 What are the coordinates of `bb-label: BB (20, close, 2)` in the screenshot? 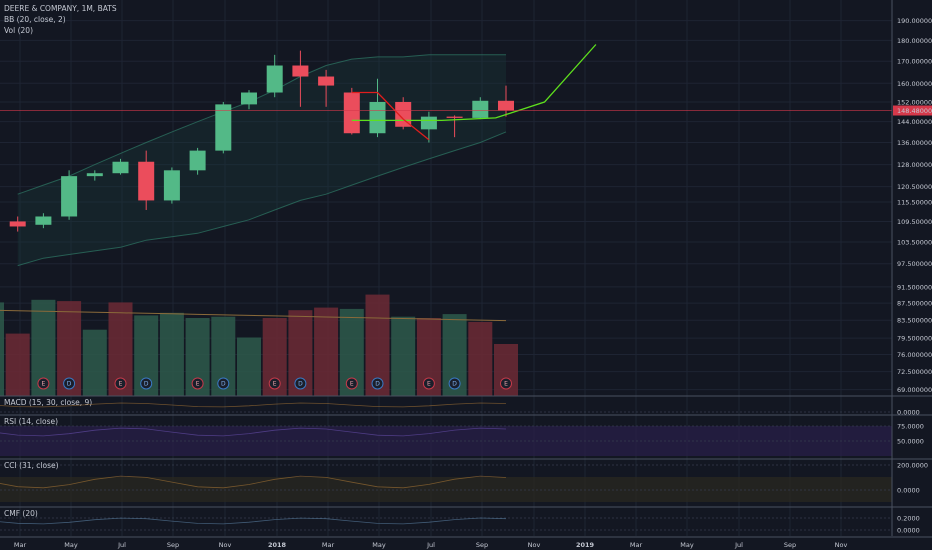 It's located at (35, 19).